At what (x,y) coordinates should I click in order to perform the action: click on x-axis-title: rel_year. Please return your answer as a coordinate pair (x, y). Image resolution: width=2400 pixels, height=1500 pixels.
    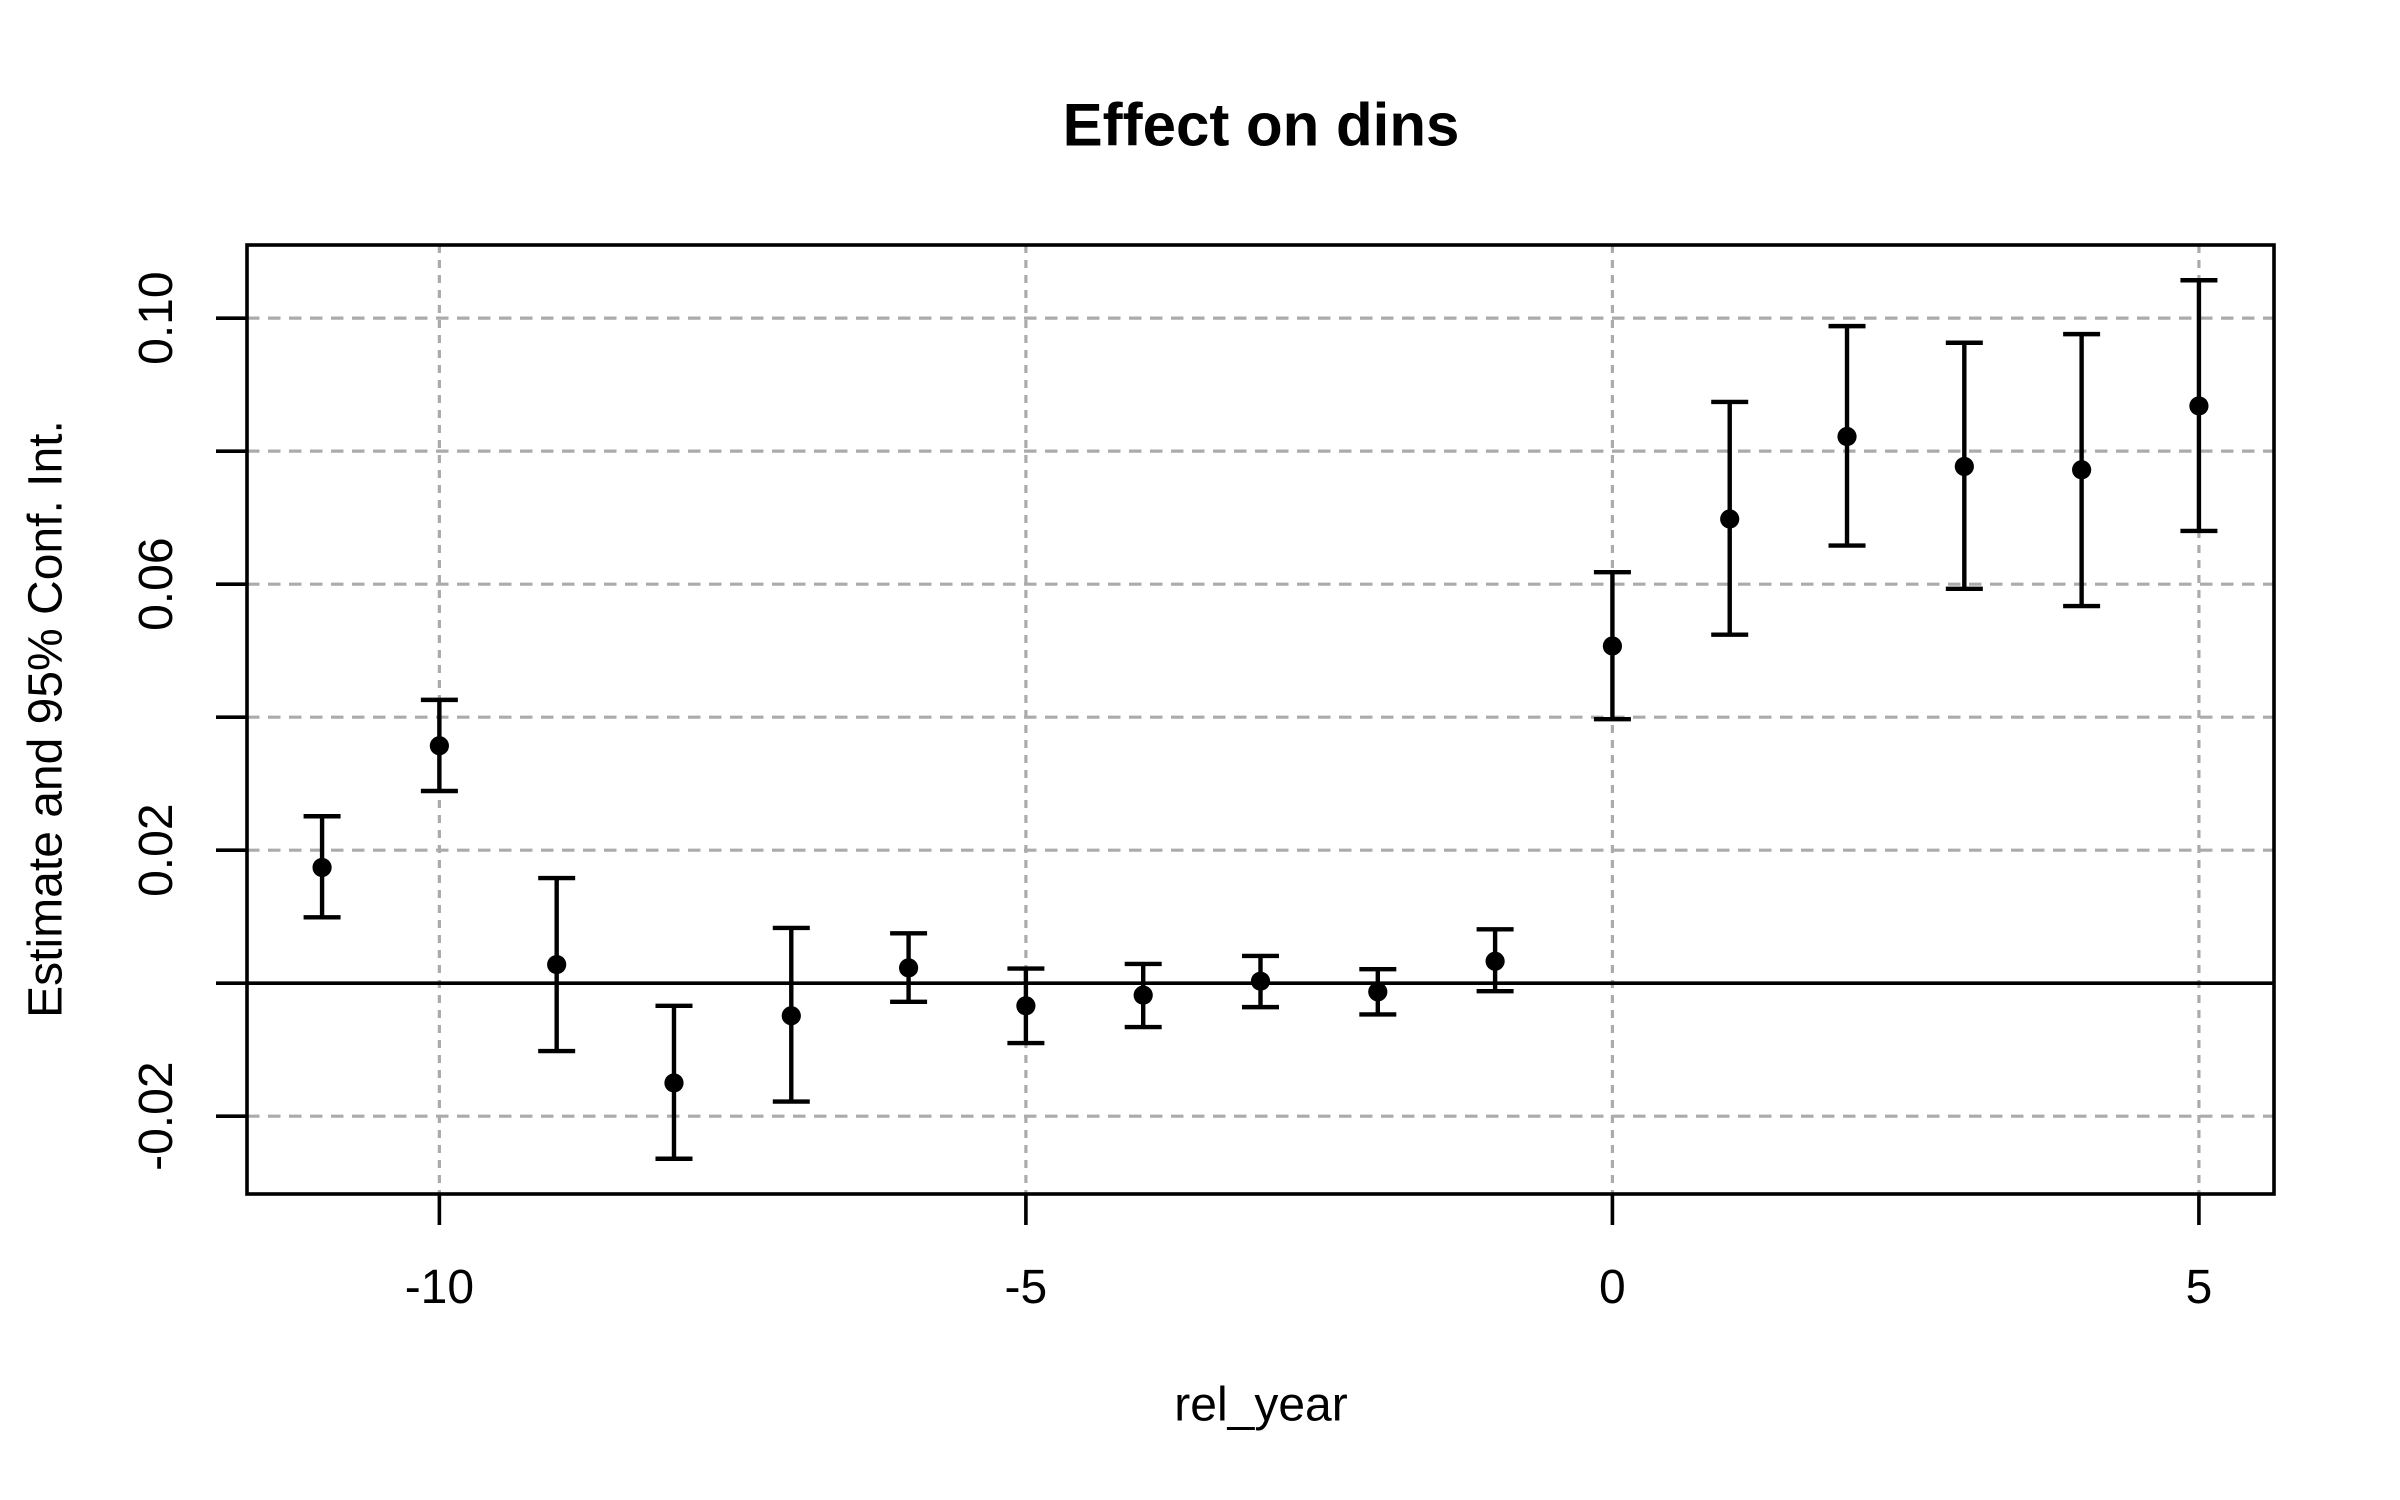
    Looking at the image, I should click on (1261, 1405).